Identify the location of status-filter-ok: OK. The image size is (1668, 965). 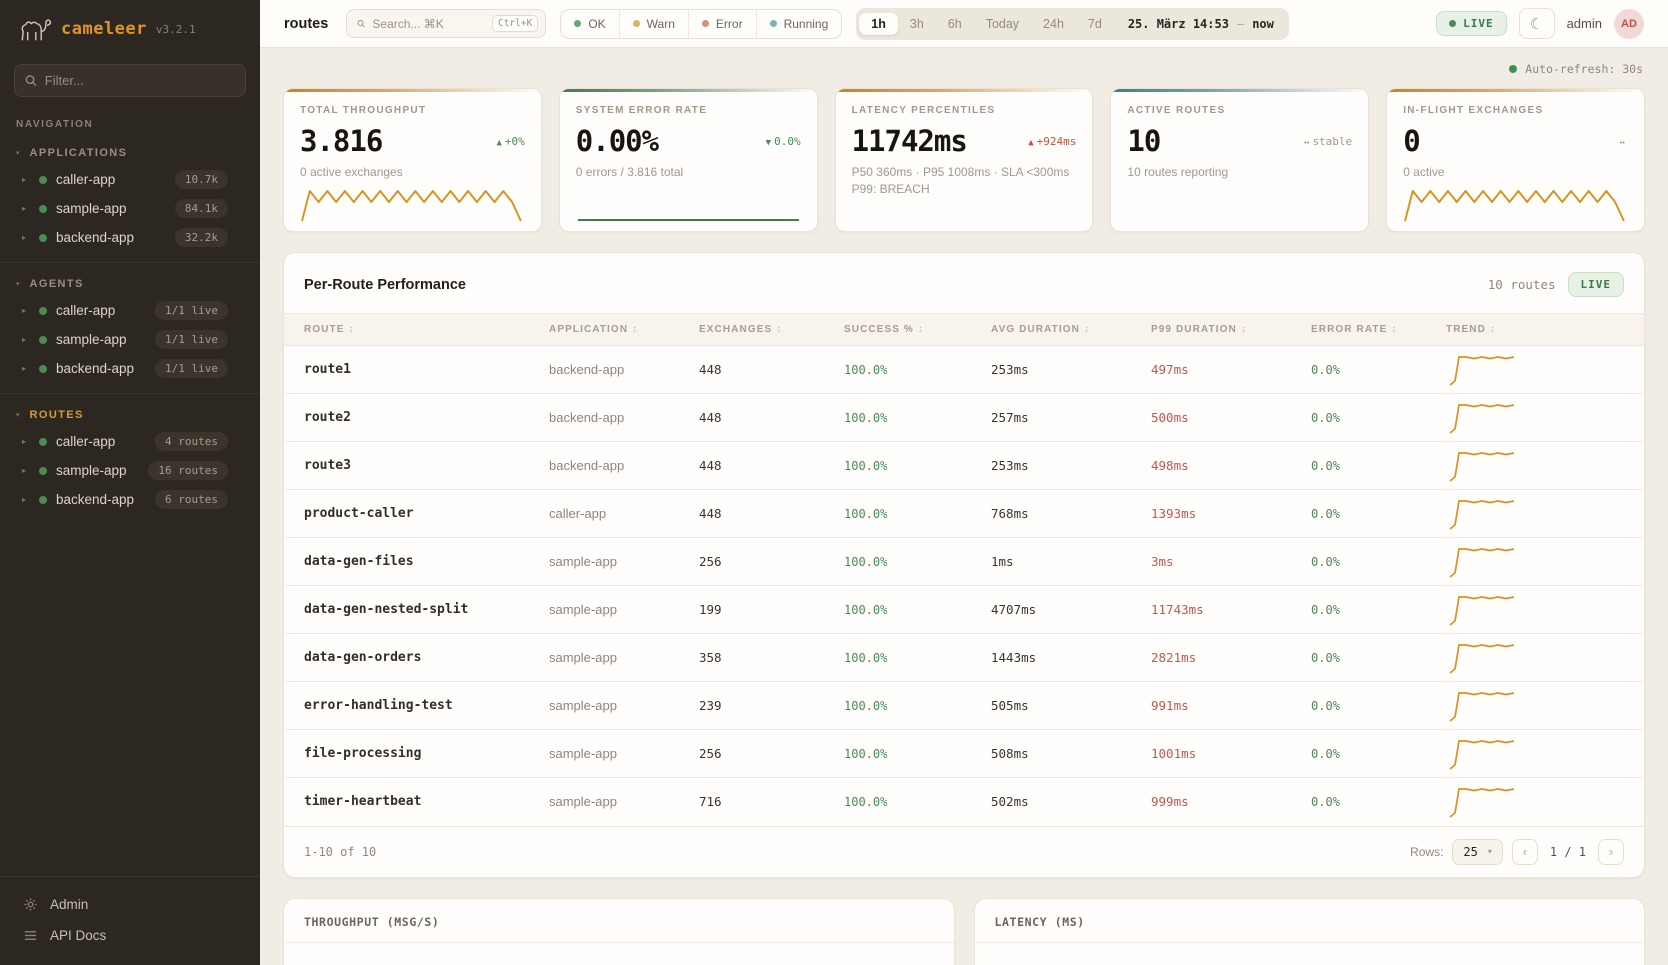
(589, 24).